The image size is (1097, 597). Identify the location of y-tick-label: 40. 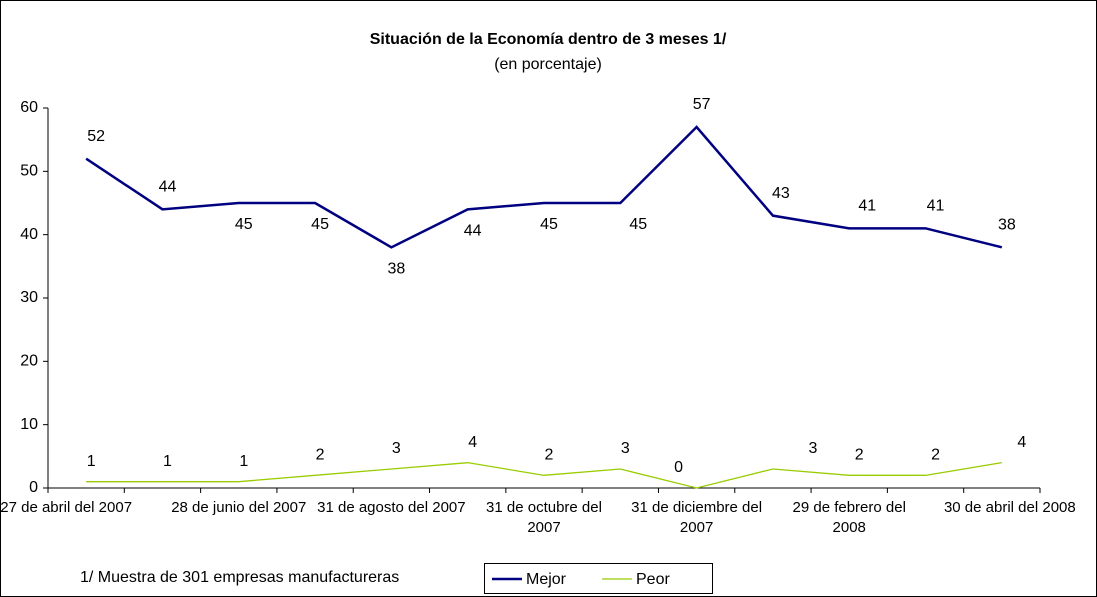
(29, 234).